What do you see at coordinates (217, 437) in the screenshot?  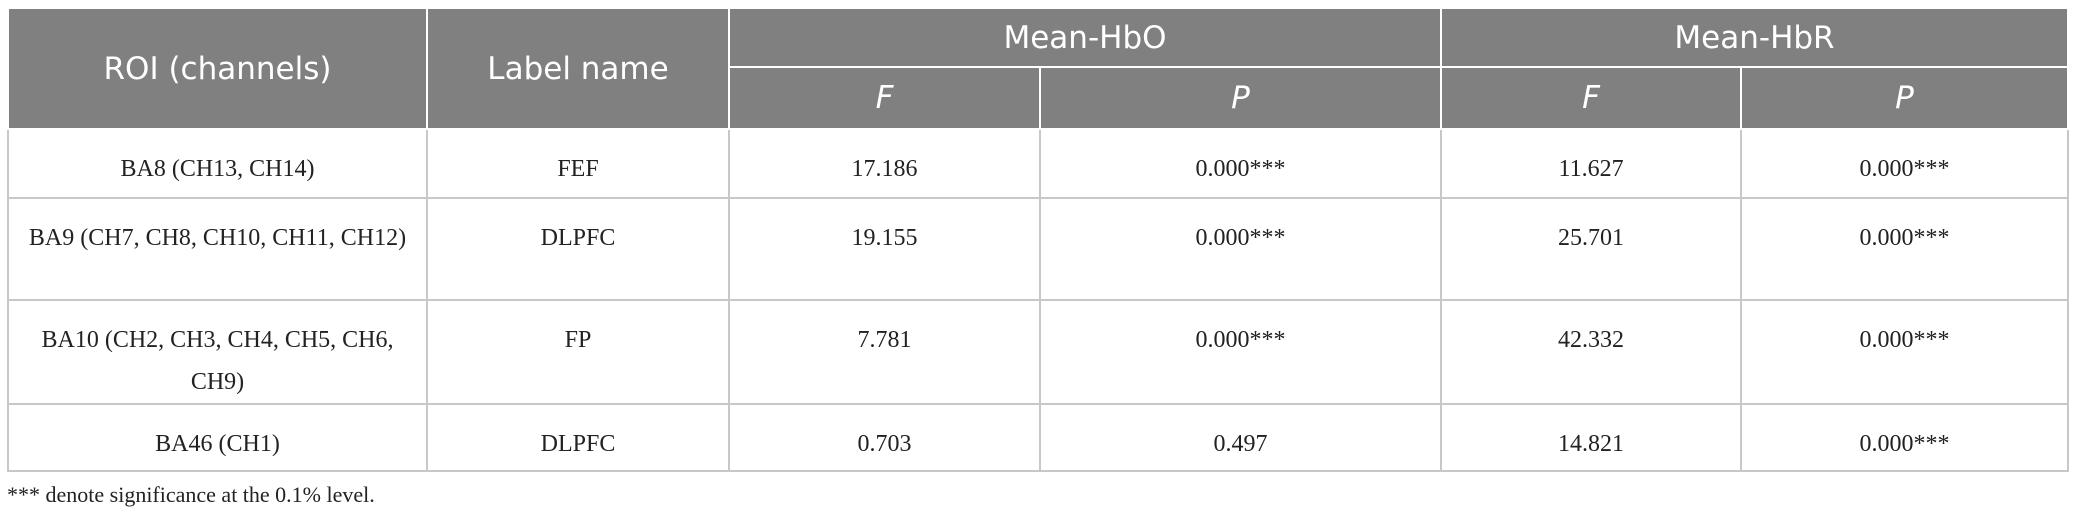 I see `data-cell: BA46 (CH1)` at bounding box center [217, 437].